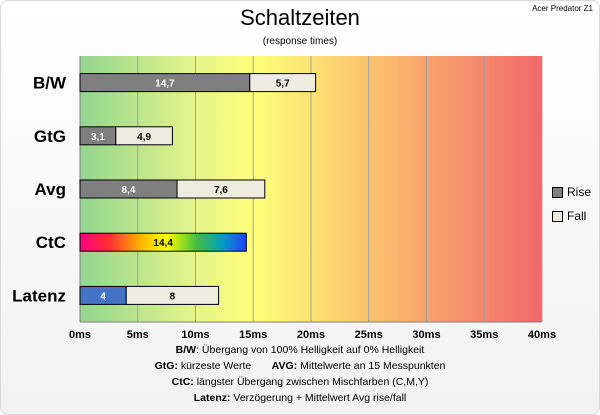 Image resolution: width=600 pixels, height=415 pixels. Describe the element at coordinates (300, 17) in the screenshot. I see `chart-title: Schaltzeiten` at that location.